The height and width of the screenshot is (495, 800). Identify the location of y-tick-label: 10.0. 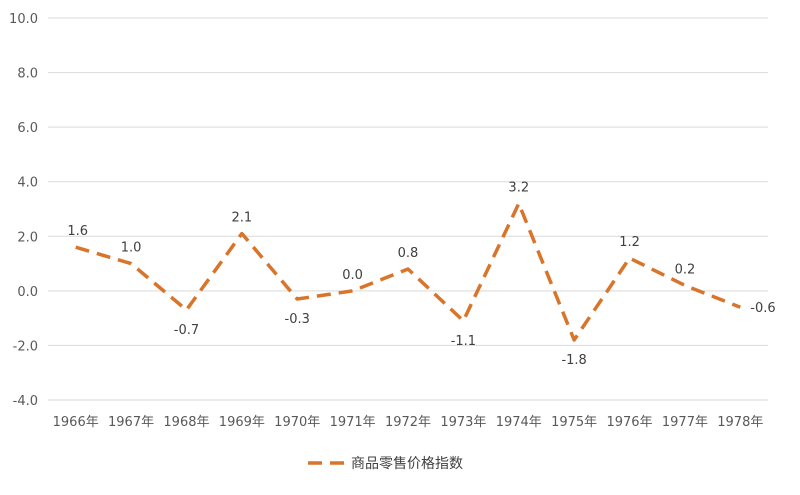
(23, 19).